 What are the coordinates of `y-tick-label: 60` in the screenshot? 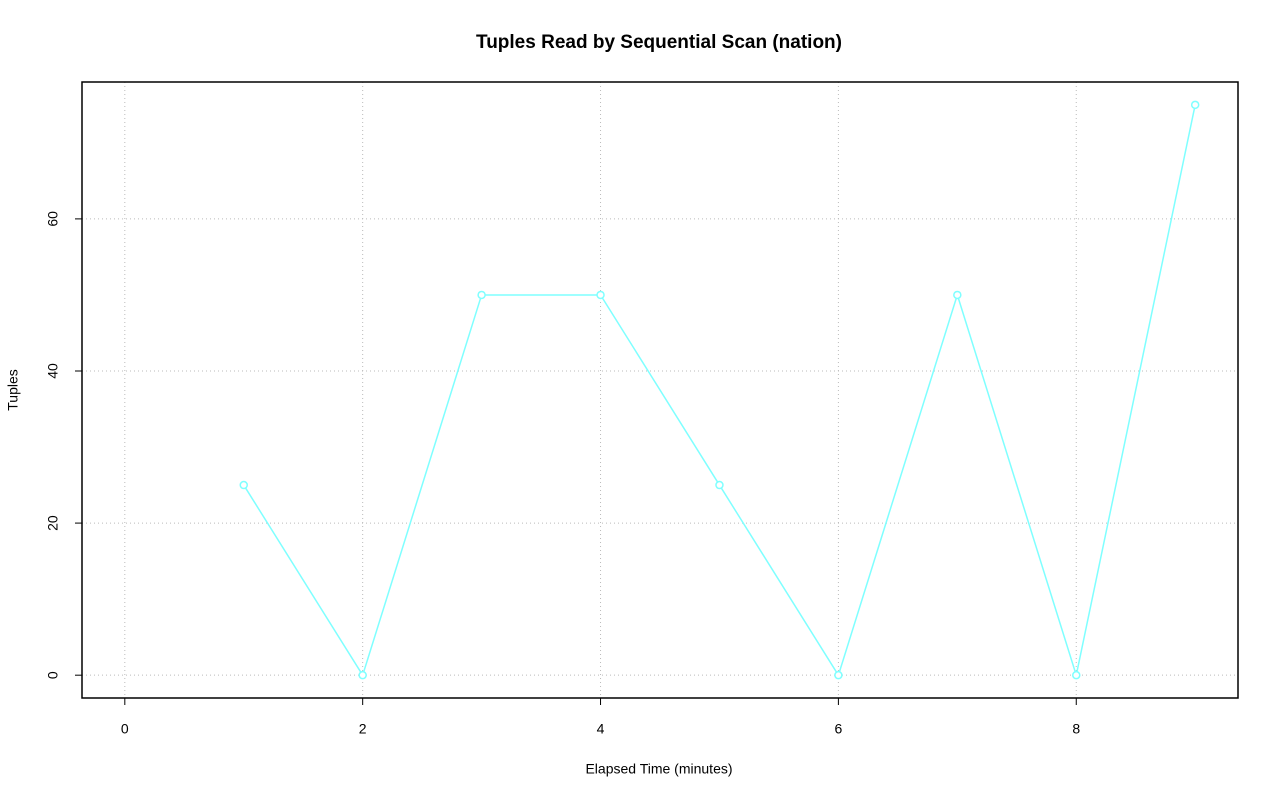 It's located at (53, 219).